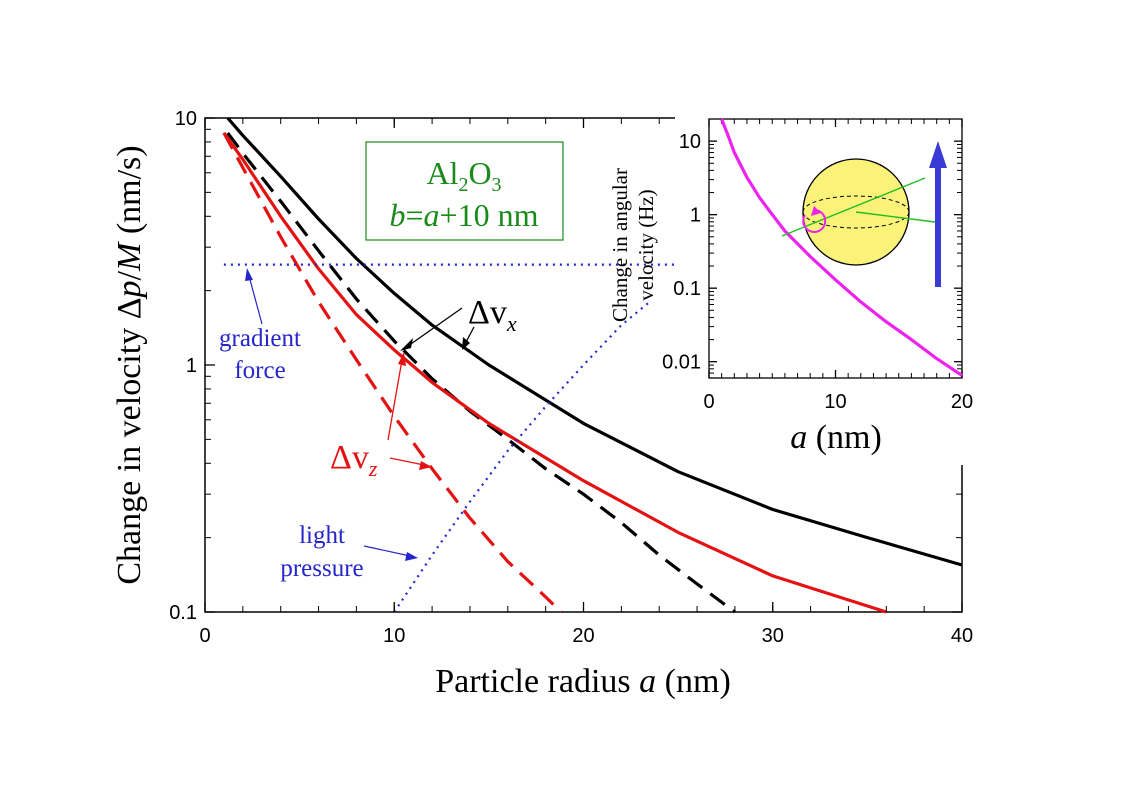 This screenshot has height=792, width=1134. I want to click on axis-segment, so click(895, 217).